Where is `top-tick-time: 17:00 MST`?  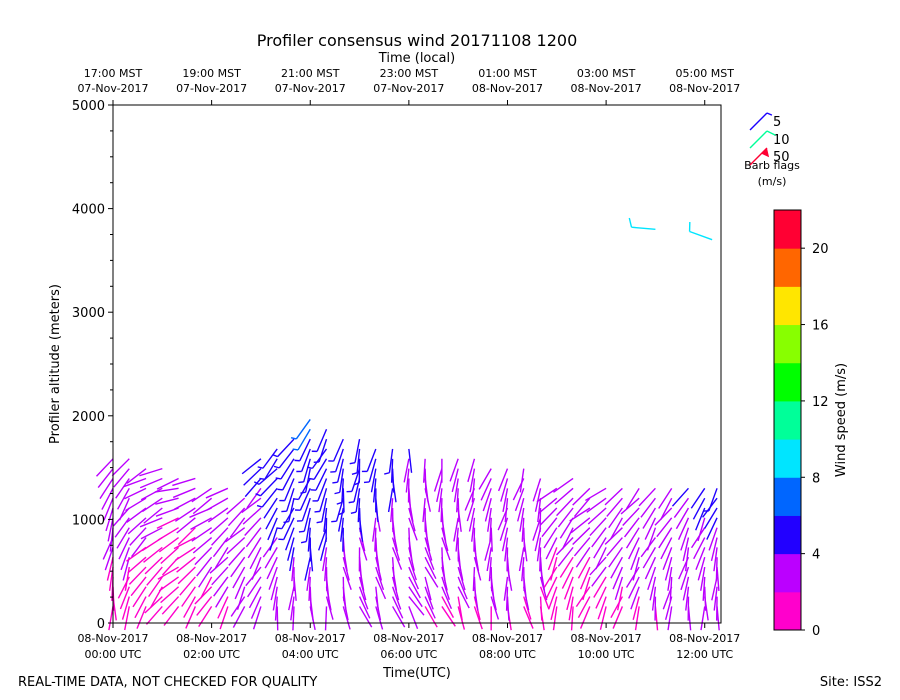
top-tick-time: 17:00 MST is located at coordinates (113, 73).